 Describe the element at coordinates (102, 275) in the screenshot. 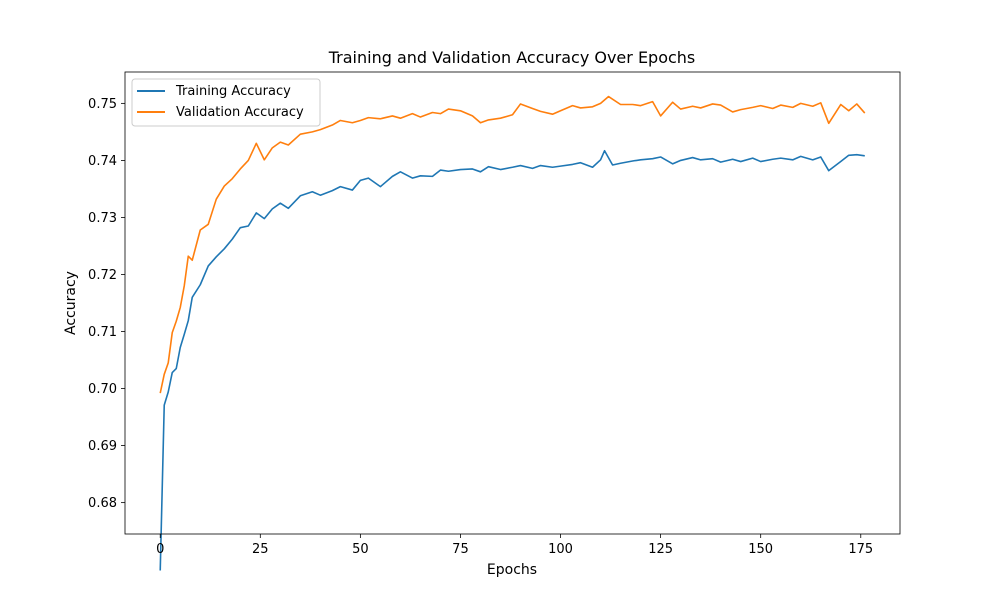

I see `y-tick-label: 0.72` at that location.